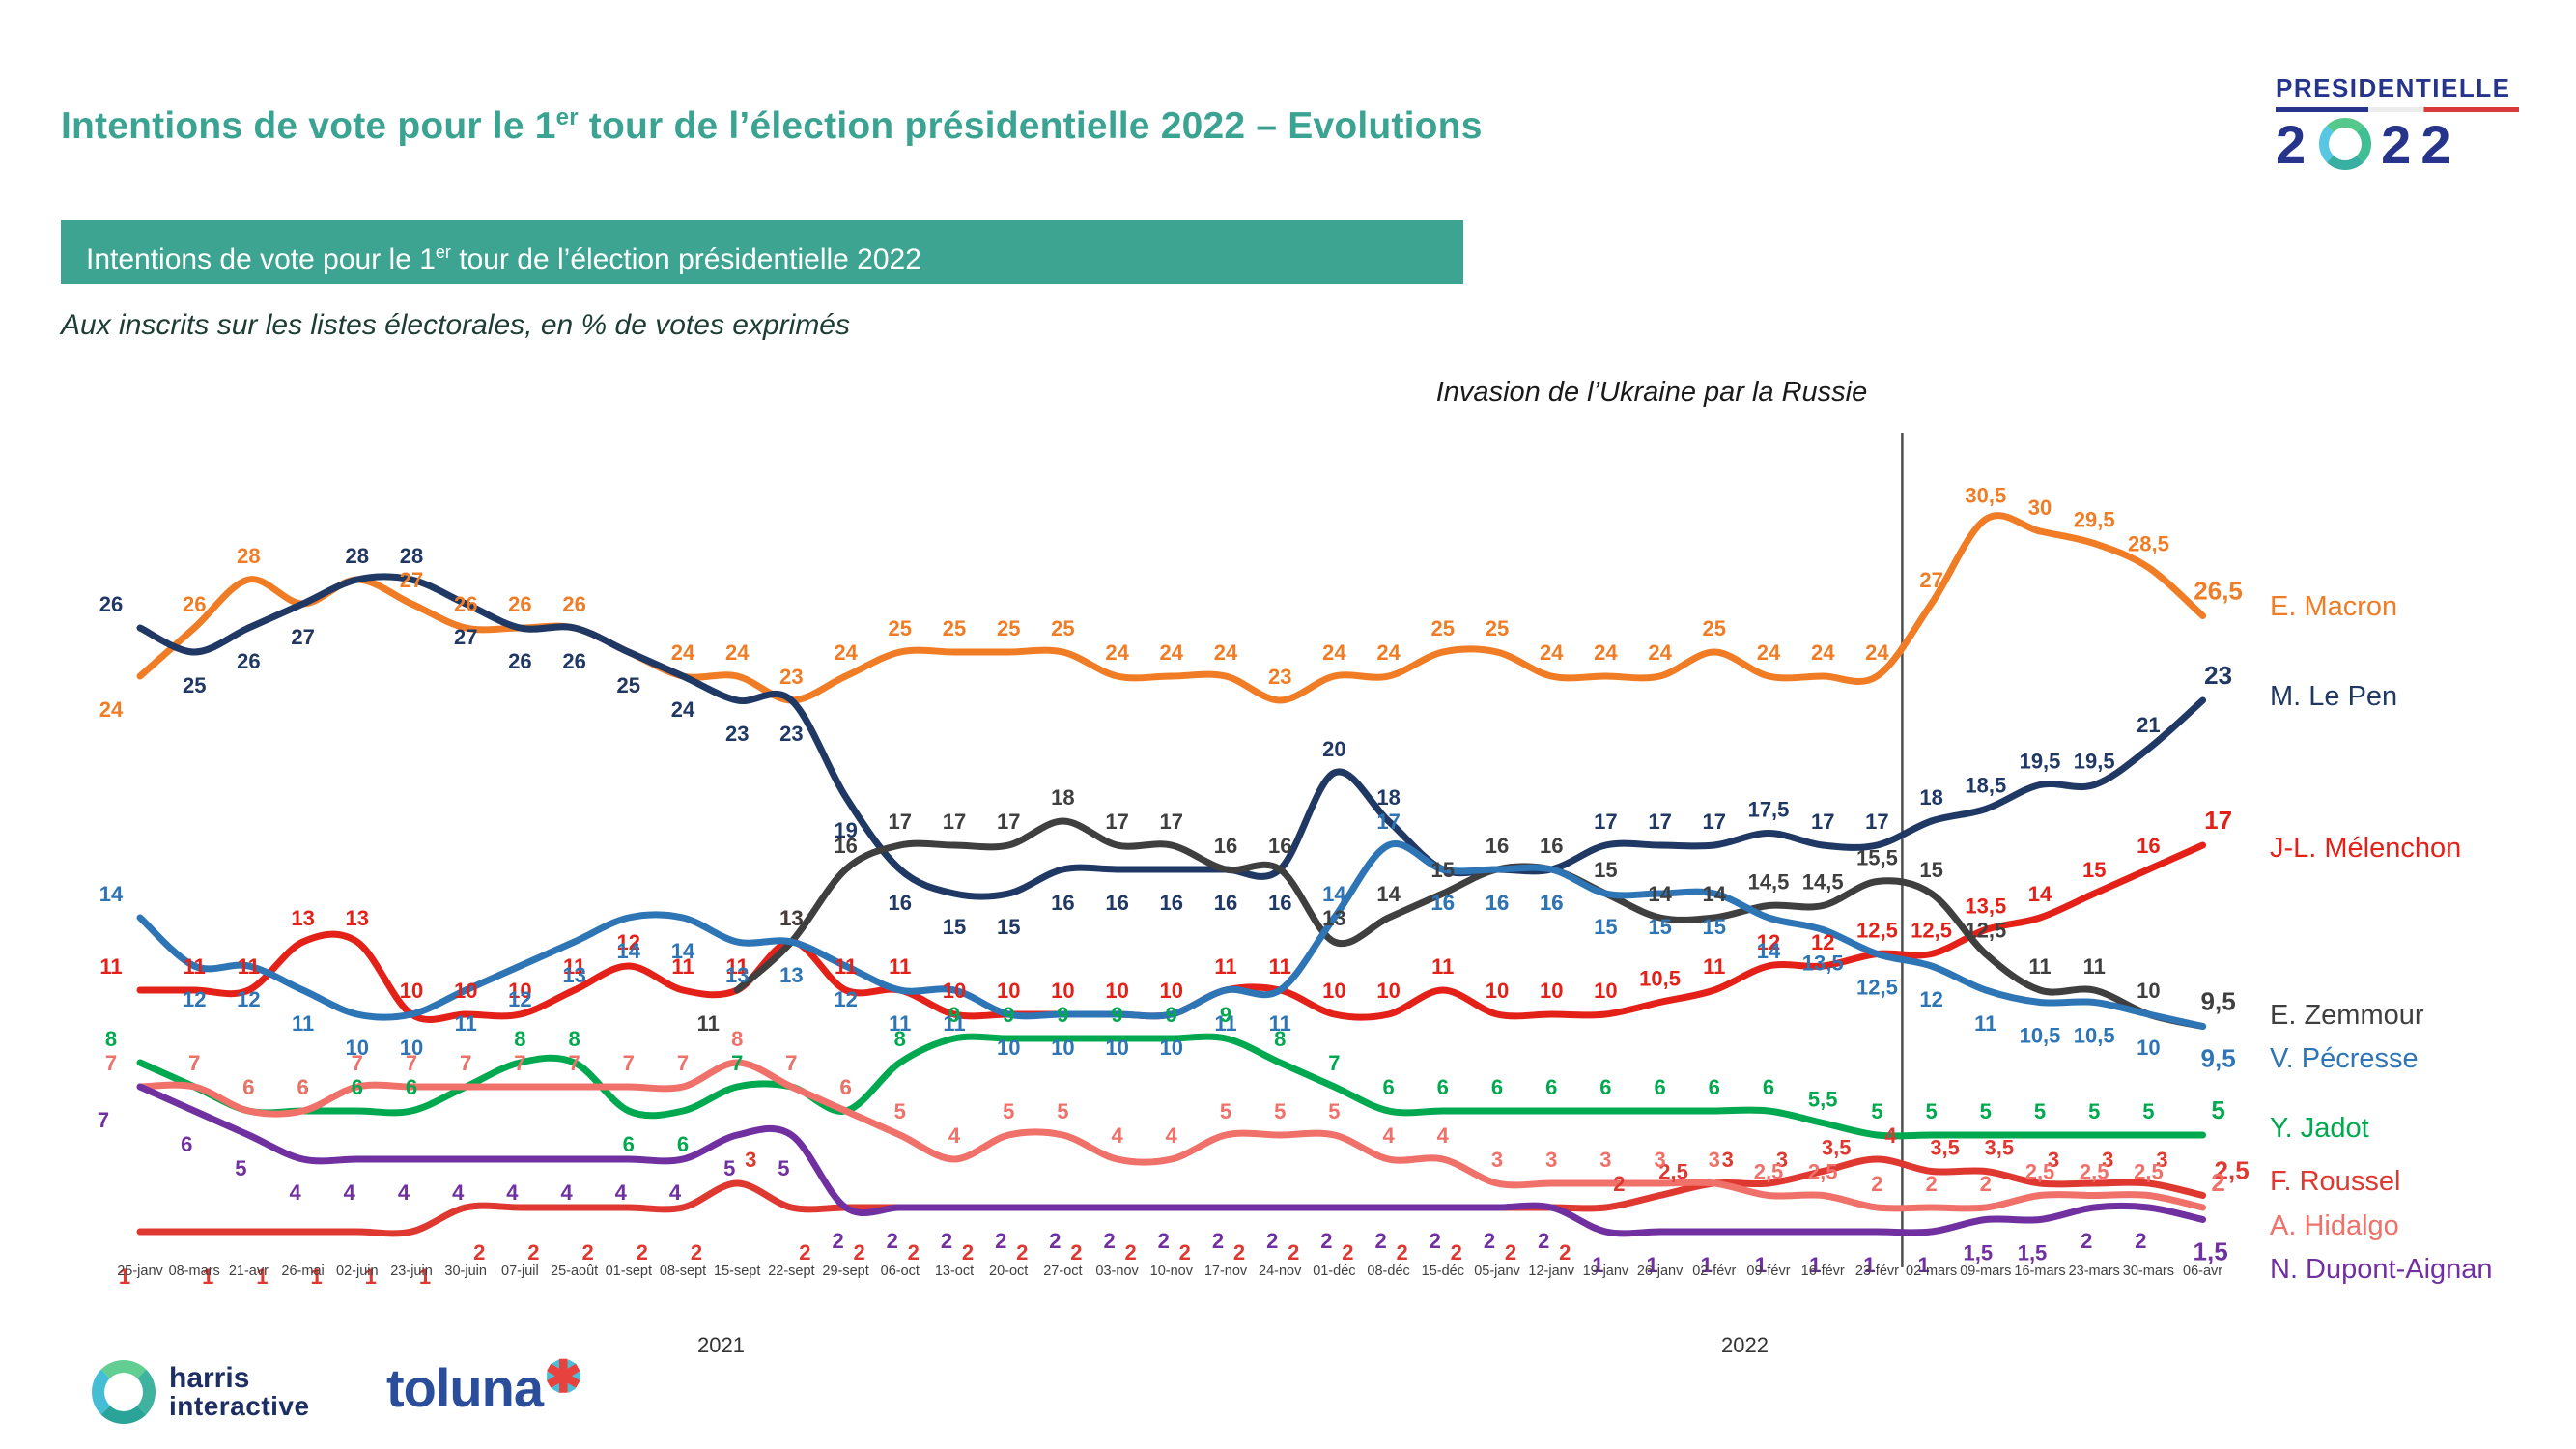 This screenshot has width=2576, height=1449. I want to click on point-label-y-jadot: 8, so click(111, 1039).